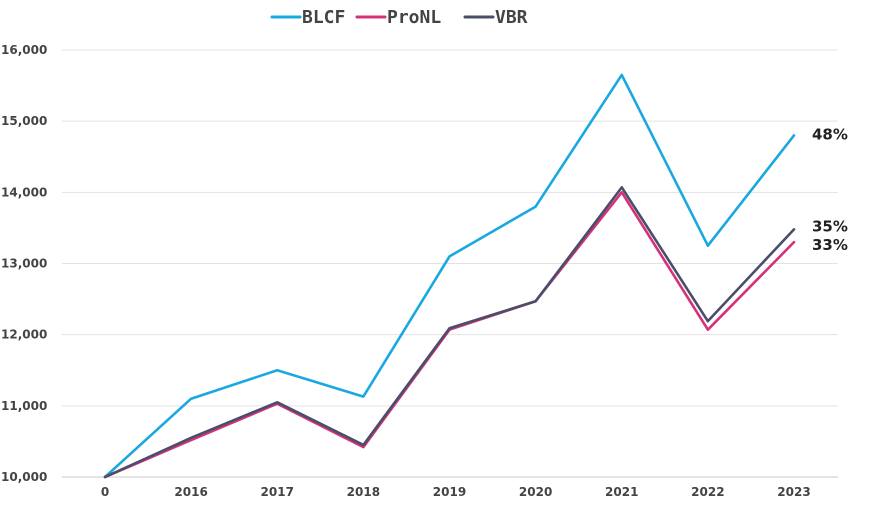 Image resolution: width=869 pixels, height=515 pixels. Describe the element at coordinates (24, 477) in the screenshot. I see `y-tick-label: 10,000` at that location.